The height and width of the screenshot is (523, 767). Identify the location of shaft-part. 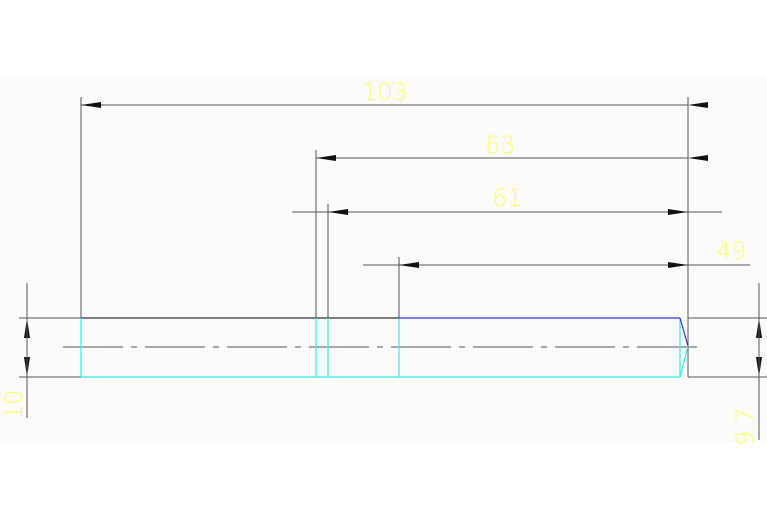
(384, 347).